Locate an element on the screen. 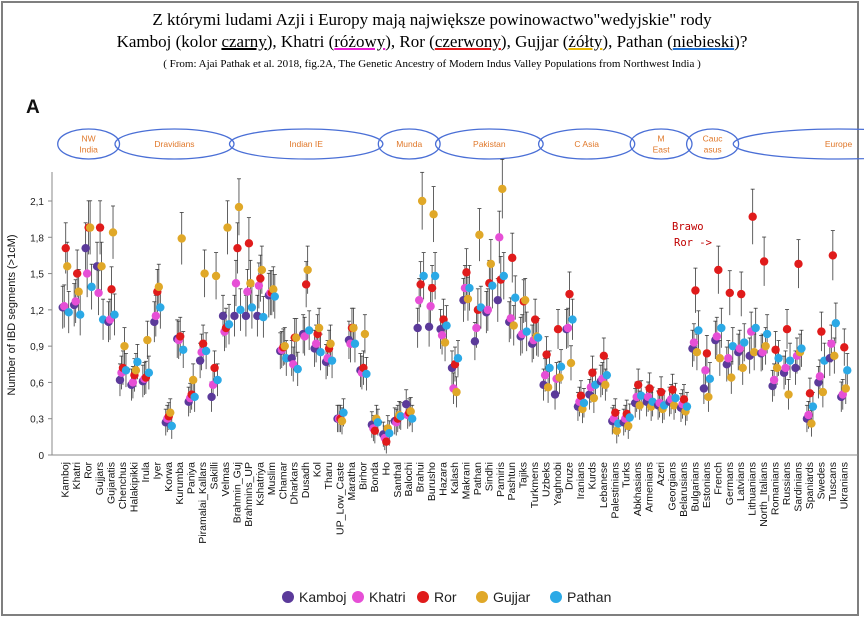 This screenshot has height=621, width=864. y-tick-label: 0,3 is located at coordinates (37, 420).